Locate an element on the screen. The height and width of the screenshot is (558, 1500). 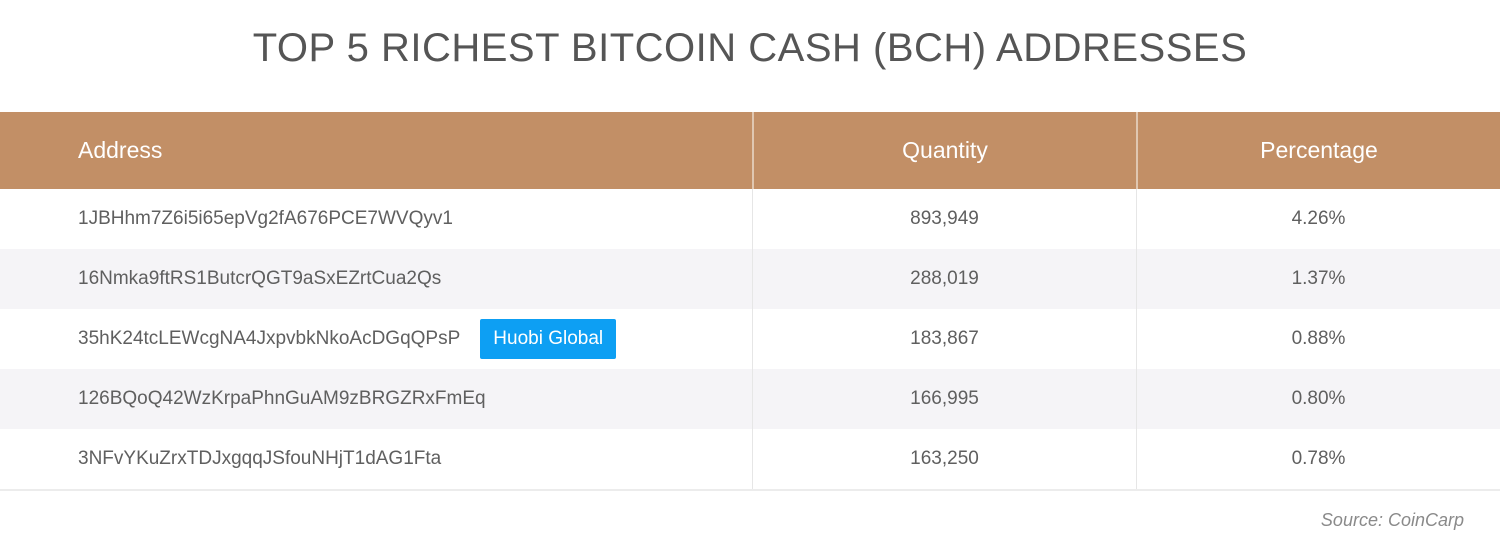
column-header-address: Address is located at coordinates (120, 150).